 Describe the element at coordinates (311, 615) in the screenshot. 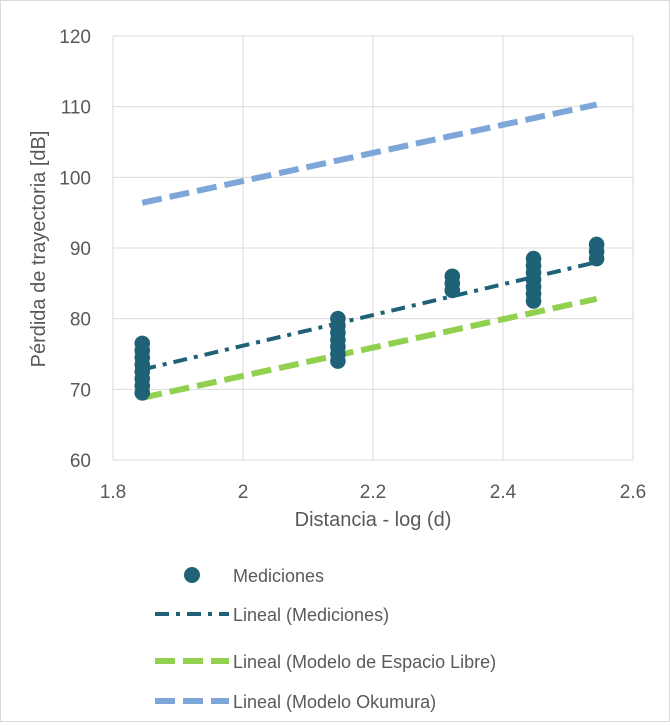

I see `legend-label: Lineal (Mediciones)` at that location.